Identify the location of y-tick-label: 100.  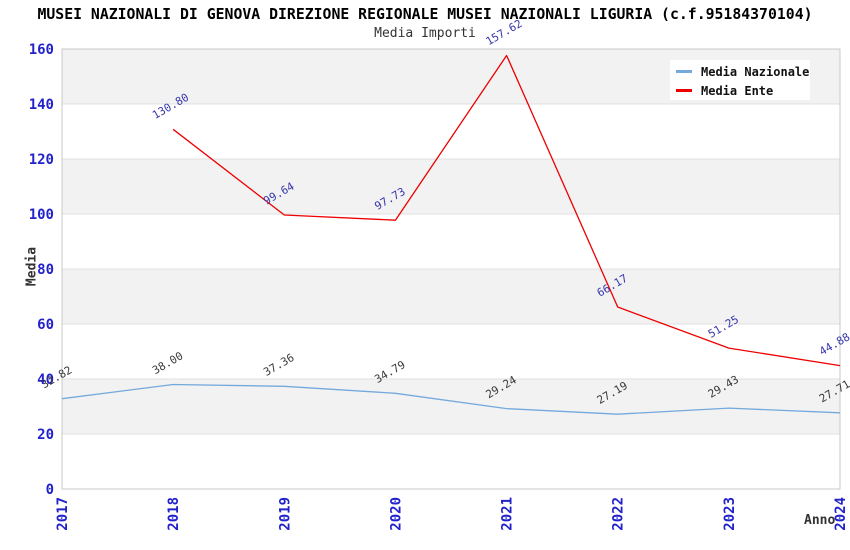
(41, 215).